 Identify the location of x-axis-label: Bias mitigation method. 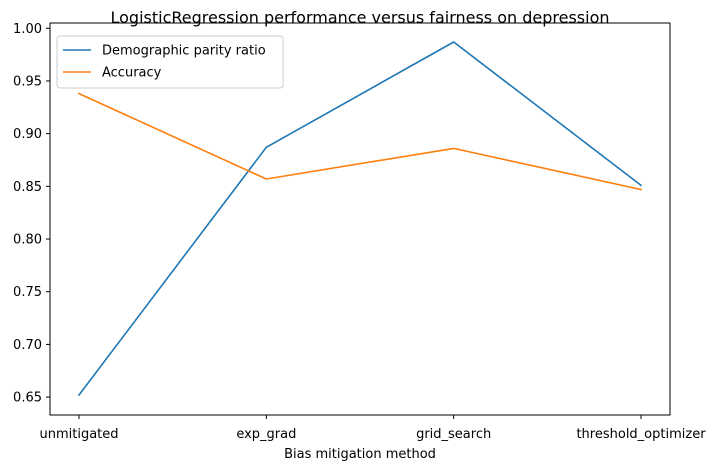
(360, 454).